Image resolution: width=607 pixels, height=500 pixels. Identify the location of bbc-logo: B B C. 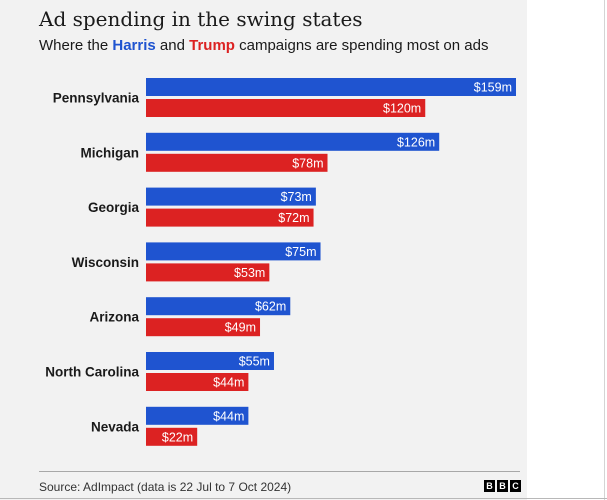
(502, 486).